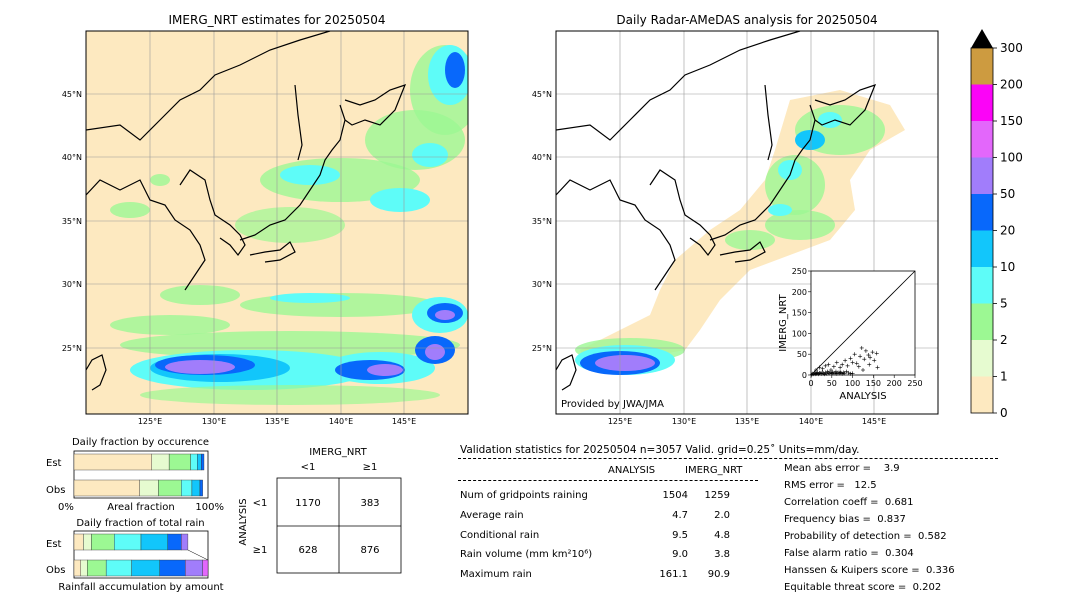  I want to click on validation-row-label: Maximum rain, so click(496, 574).